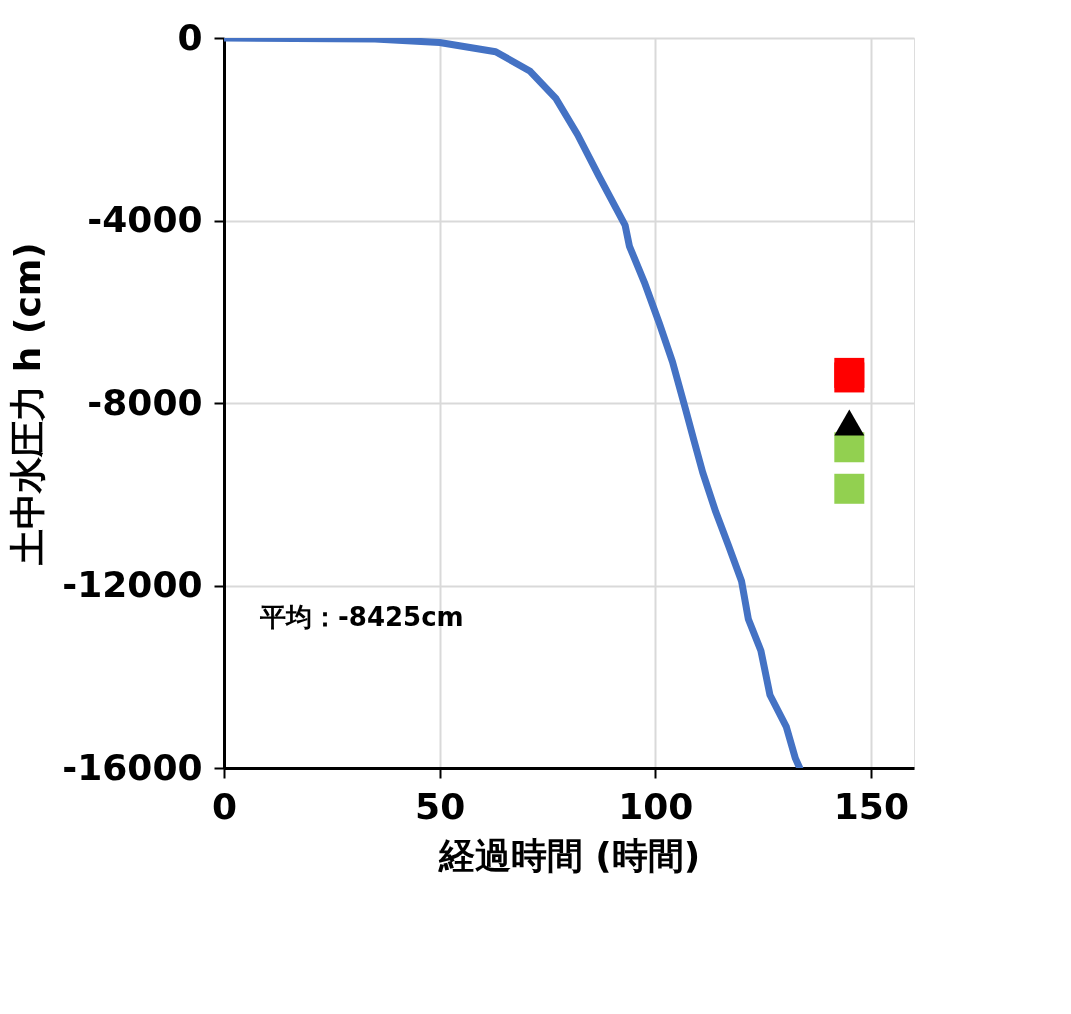 The width and height of the screenshot is (1071, 1014). I want to click on y-tick-label: 0, so click(190, 37).